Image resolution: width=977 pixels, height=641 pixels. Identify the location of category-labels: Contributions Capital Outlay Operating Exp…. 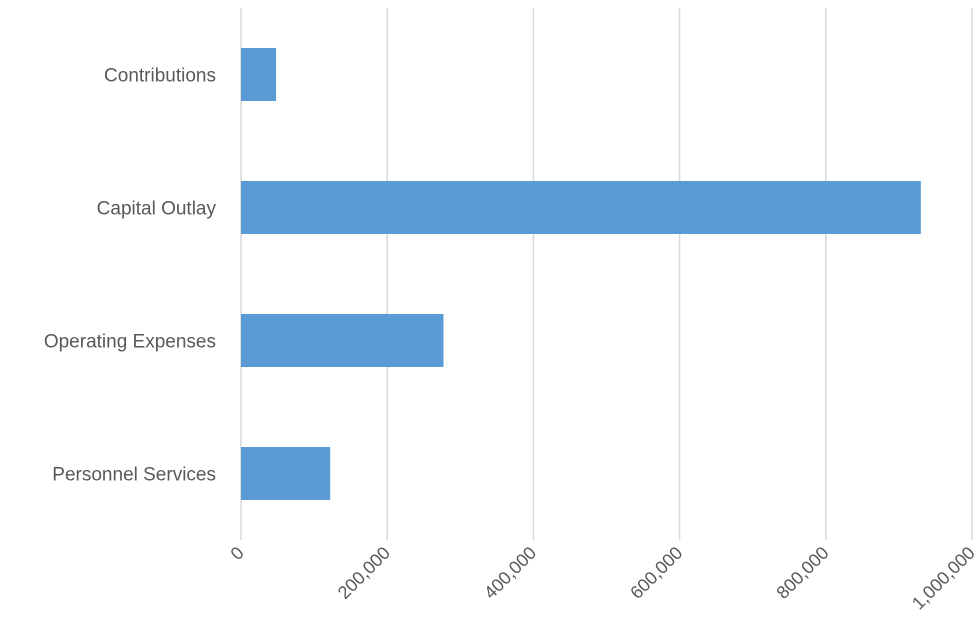
(130, 276).